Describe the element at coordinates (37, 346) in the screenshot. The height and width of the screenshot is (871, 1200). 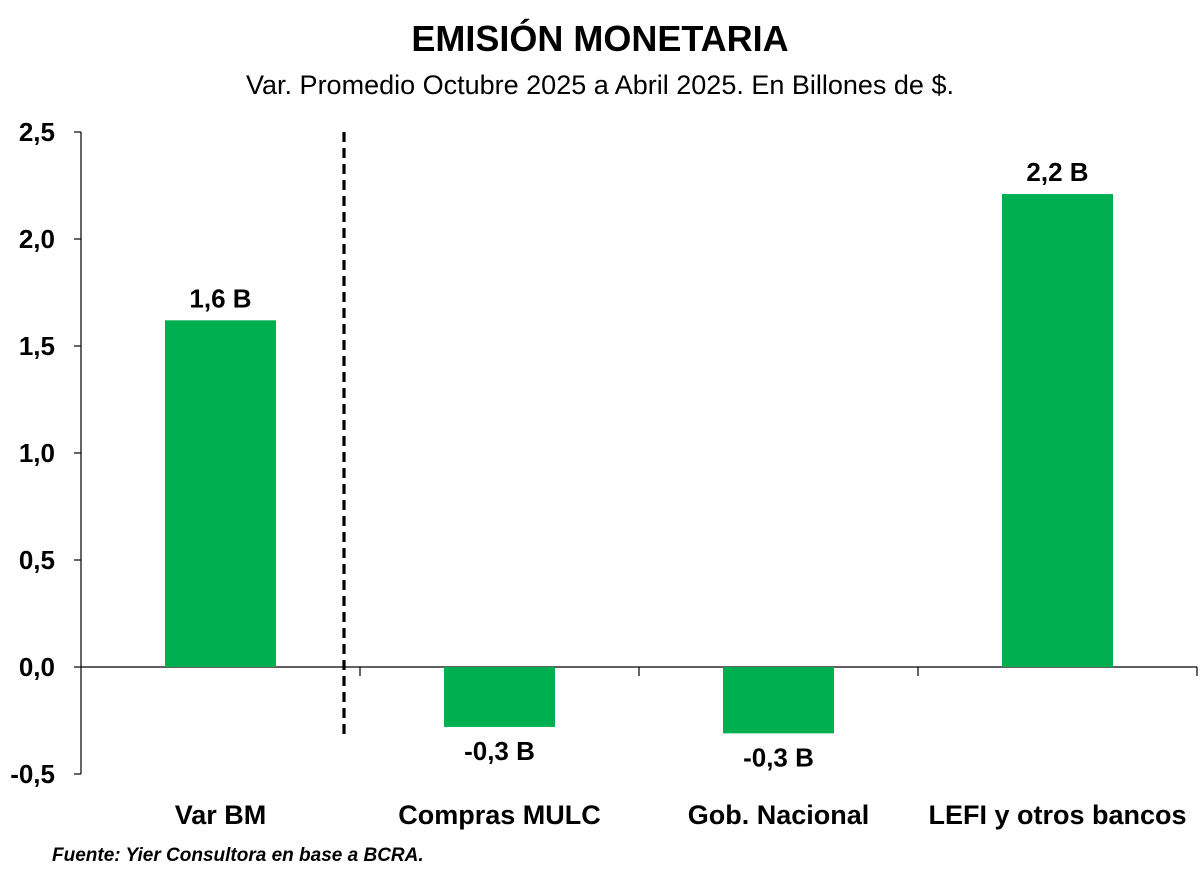
I see `y-tick-label: 1,5` at that location.